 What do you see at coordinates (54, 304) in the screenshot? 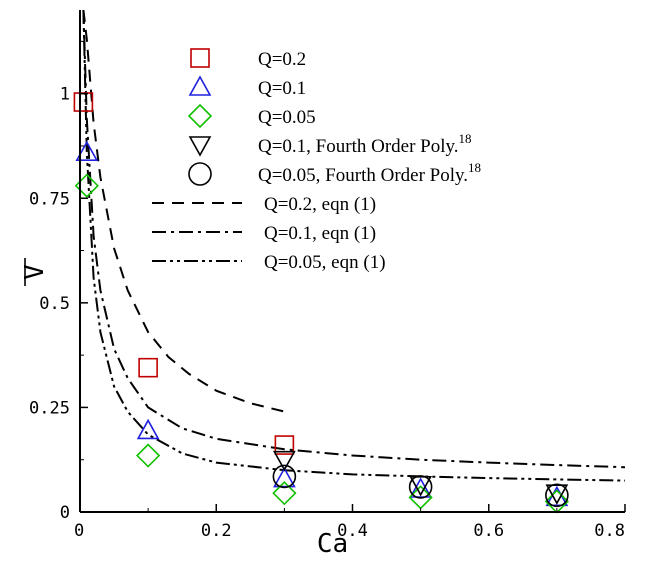
I see `y-tick-label: 0.5` at bounding box center [54, 304].